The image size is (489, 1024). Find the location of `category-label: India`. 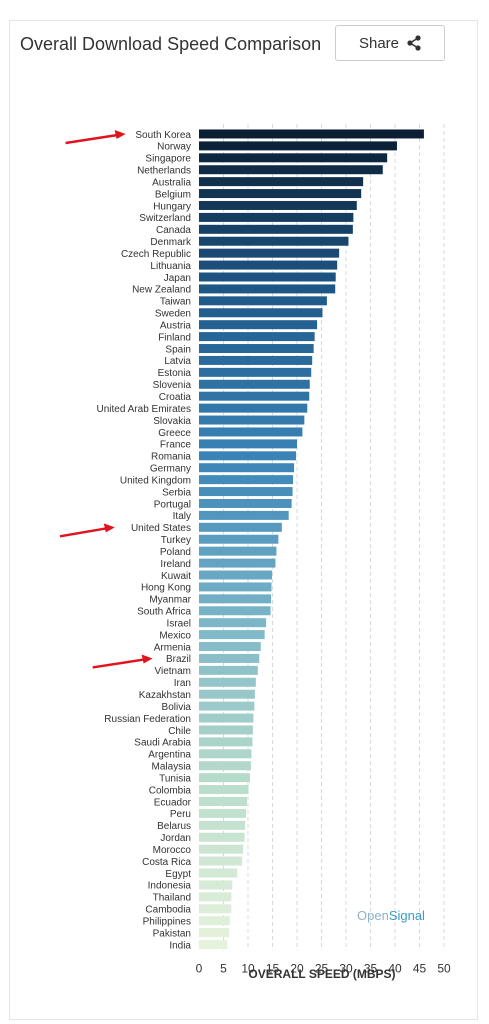

category-label: India is located at coordinates (180, 945).